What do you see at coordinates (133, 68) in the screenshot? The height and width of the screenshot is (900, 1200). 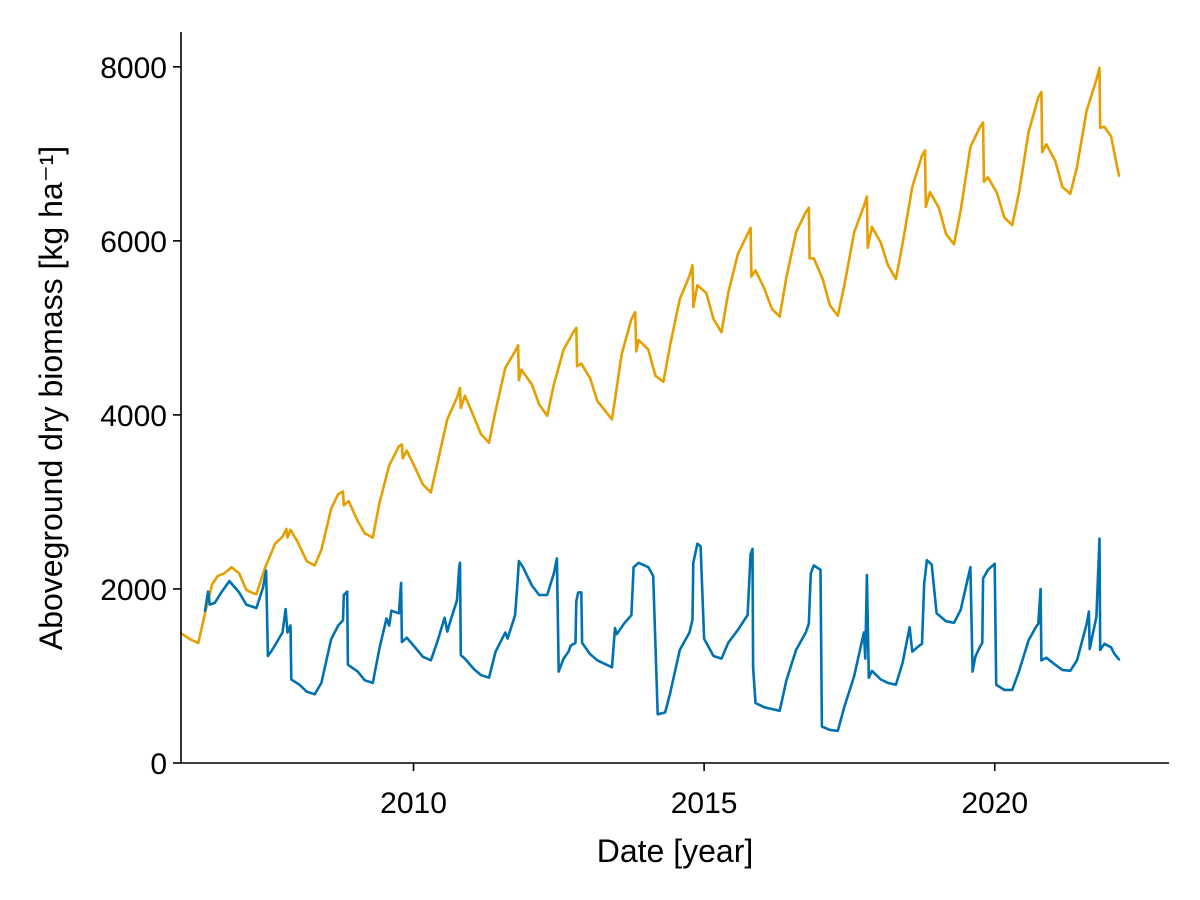 I see `y-tick-label: 8000` at bounding box center [133, 68].